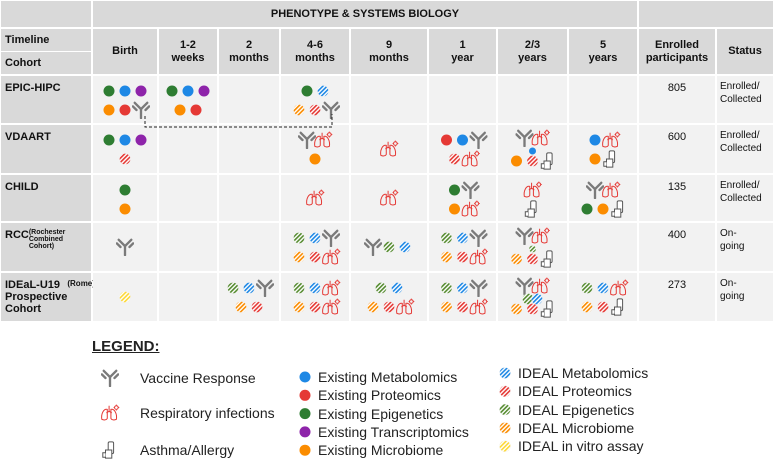 This screenshot has width=774, height=463. Describe the element at coordinates (595, 140) in the screenshot. I see `metabolomics-dot` at that location.